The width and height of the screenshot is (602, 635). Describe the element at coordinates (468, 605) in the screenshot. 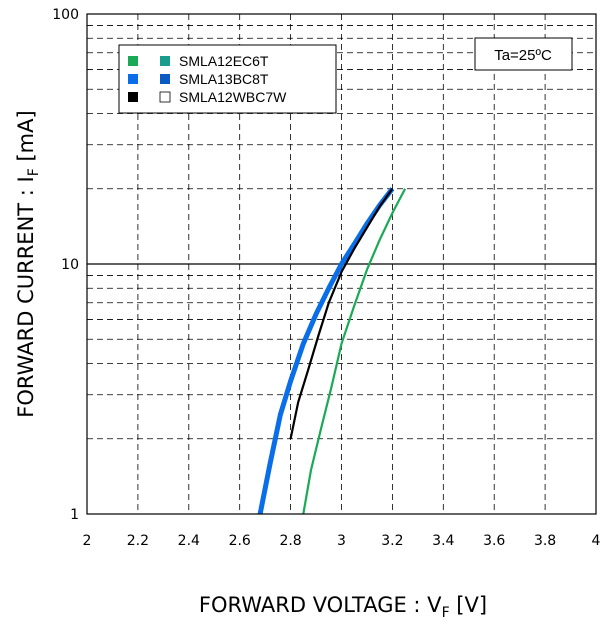

I see `x-axis-title-unit: [V]` at that location.